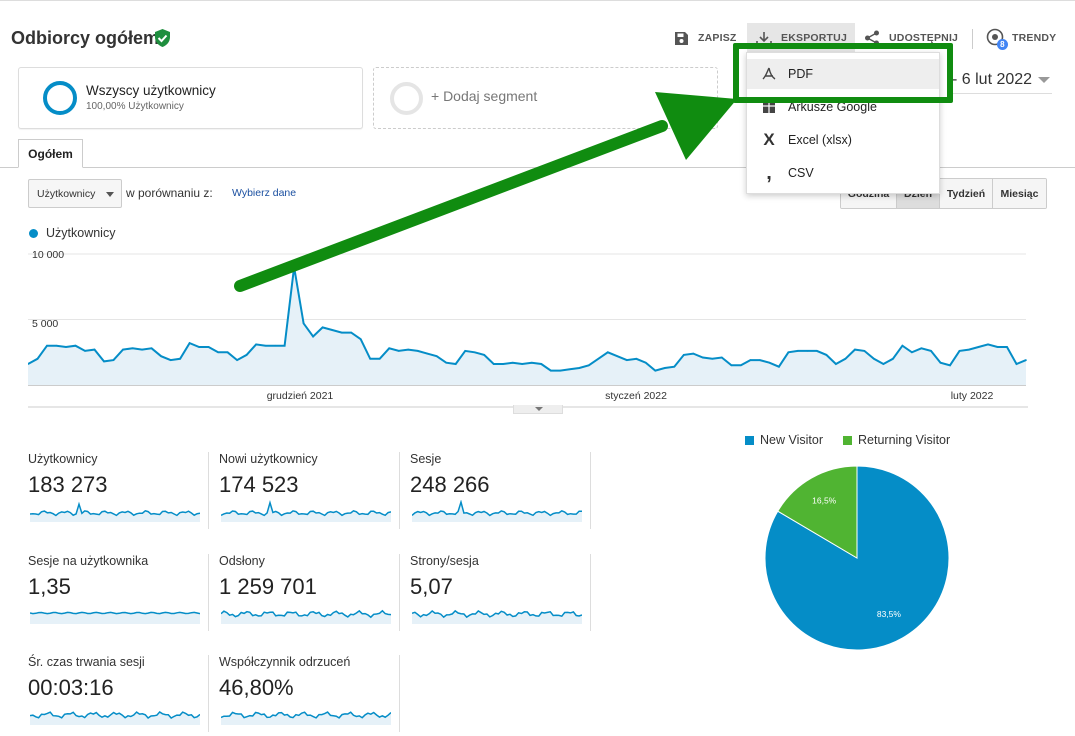 The width and height of the screenshot is (1075, 736). Describe the element at coordinates (769, 173) in the screenshot. I see `csv-icon: ,` at that location.